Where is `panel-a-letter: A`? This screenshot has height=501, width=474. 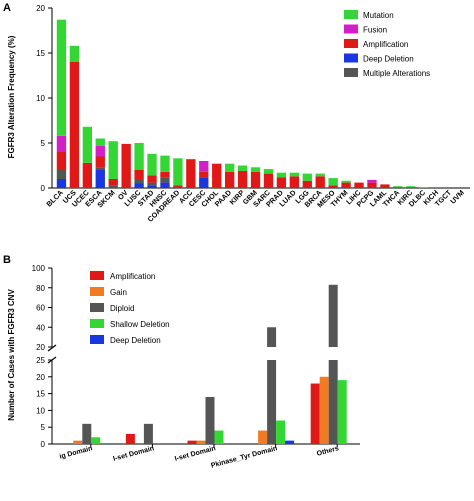 panel-a-letter: A is located at coordinates (7, 8).